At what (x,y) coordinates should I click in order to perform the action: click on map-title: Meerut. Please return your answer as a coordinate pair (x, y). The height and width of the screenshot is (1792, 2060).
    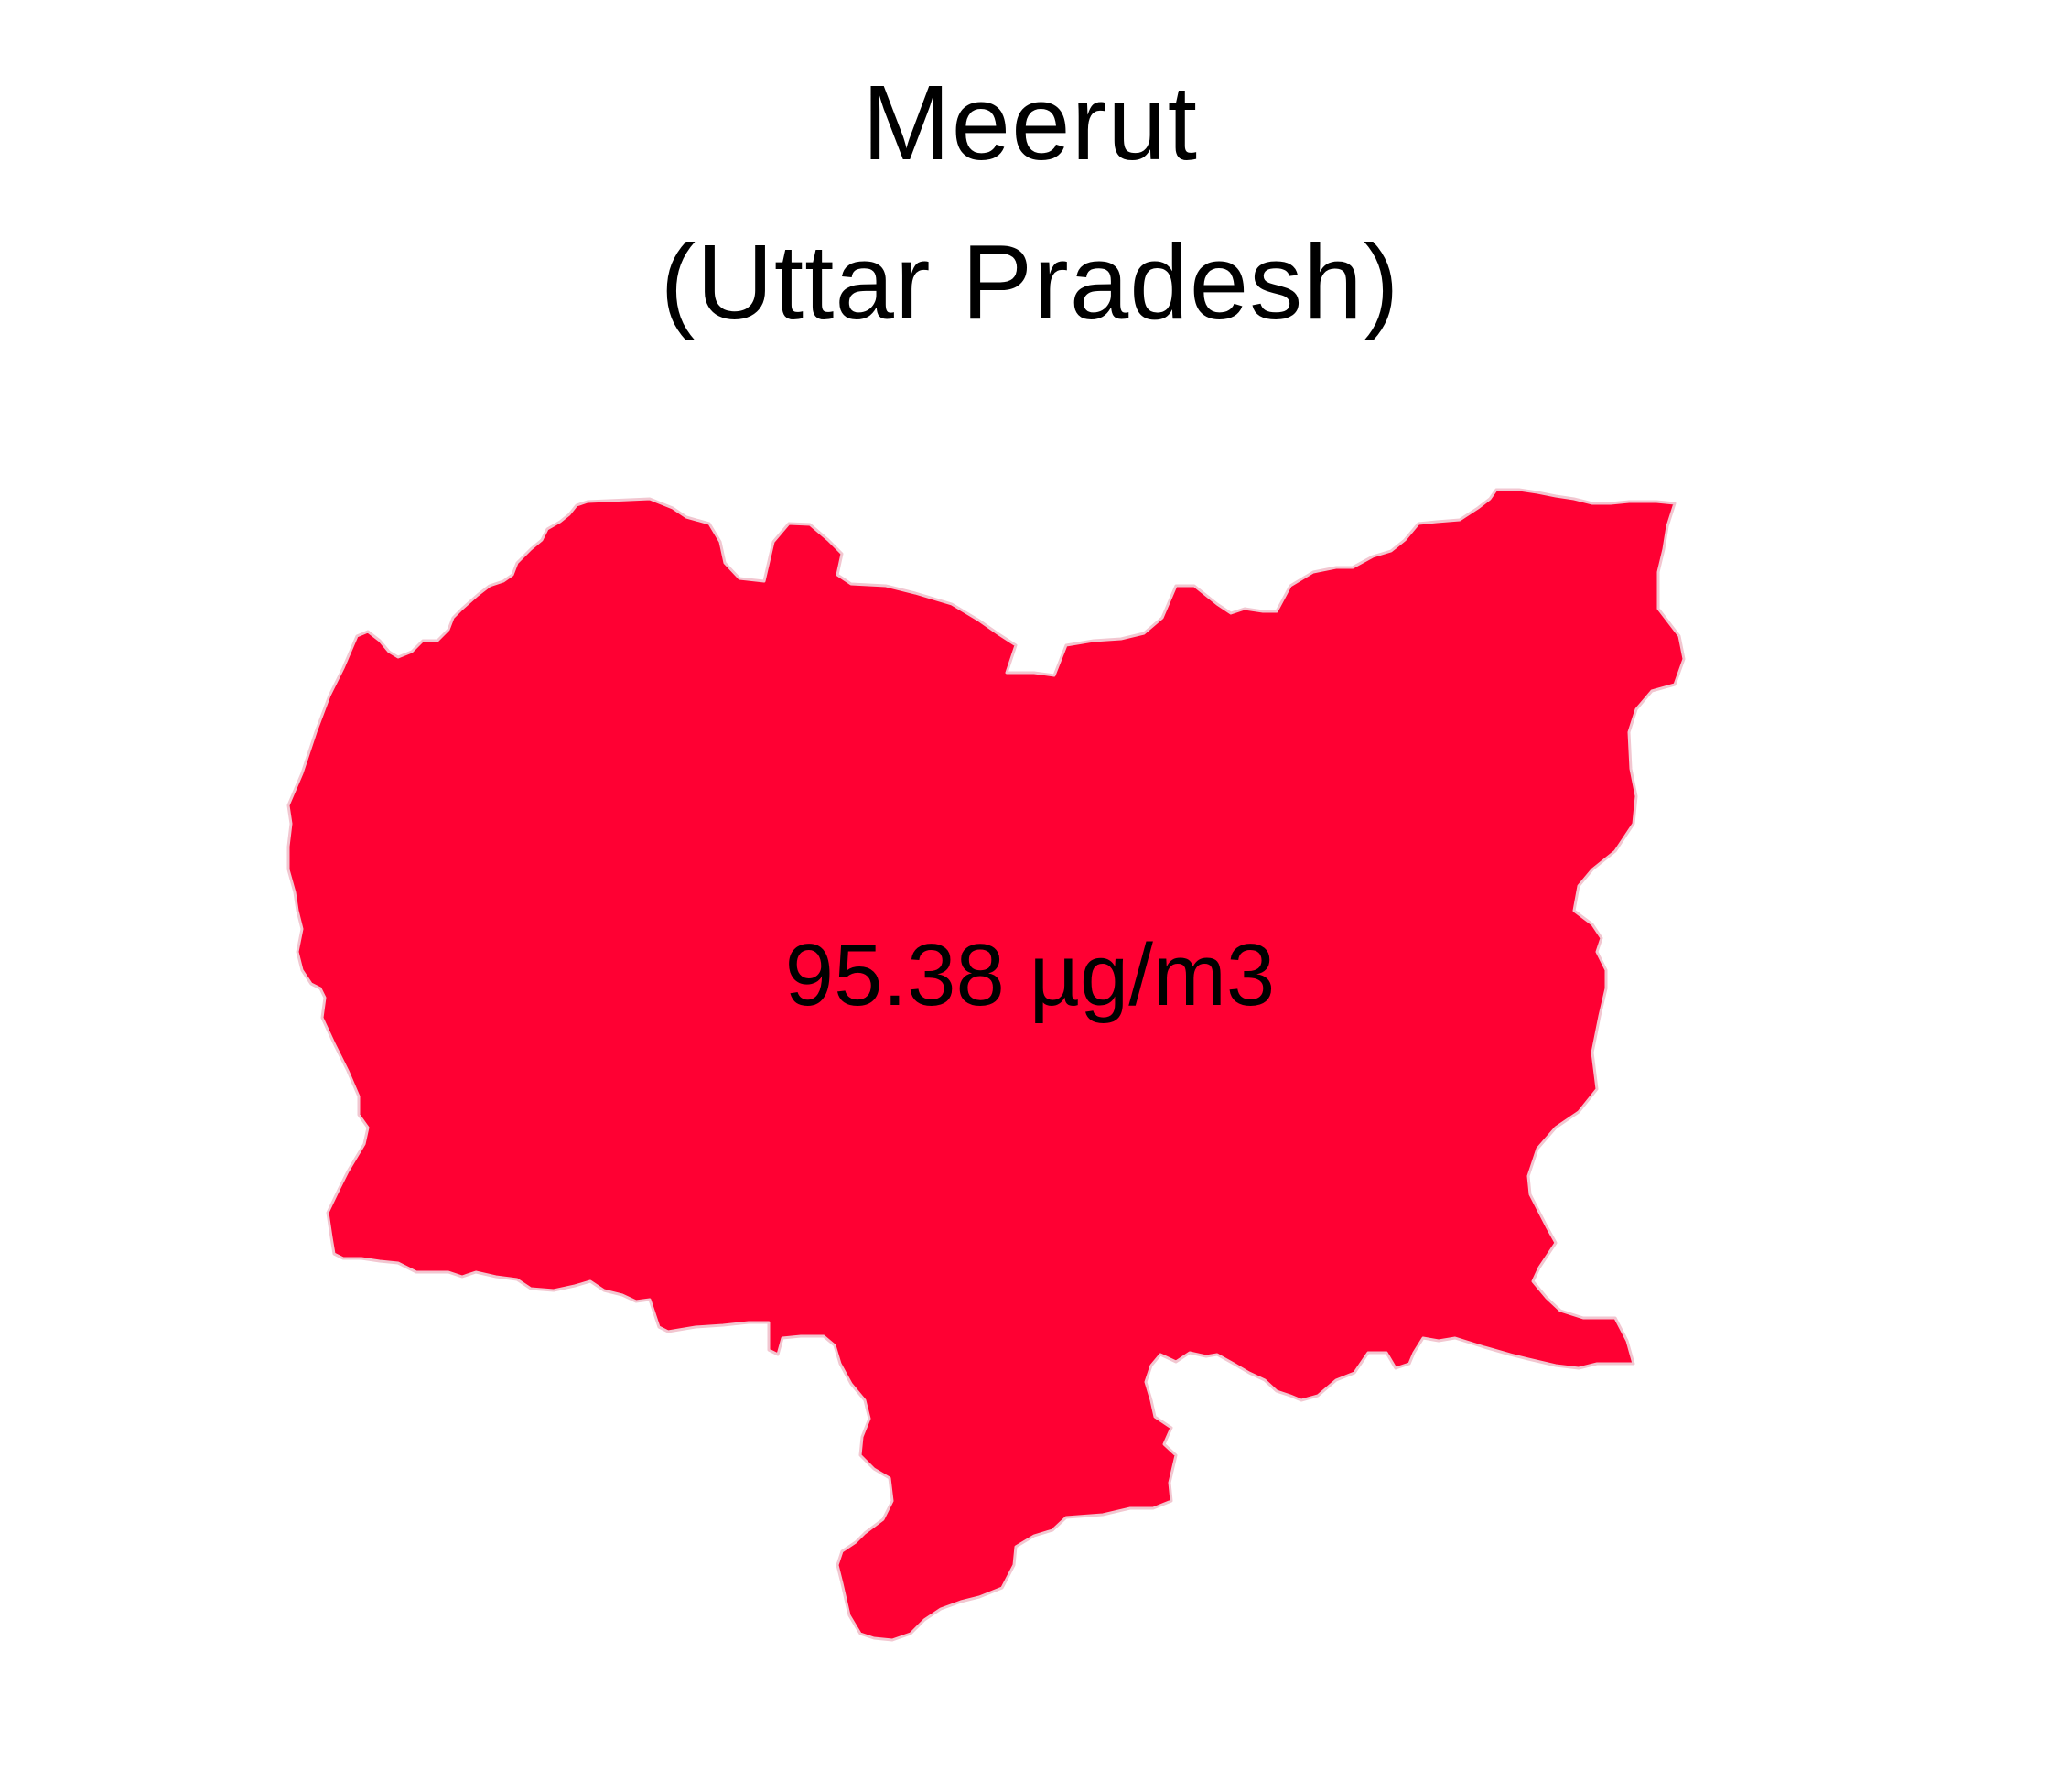
    Looking at the image, I should click on (1030, 123).